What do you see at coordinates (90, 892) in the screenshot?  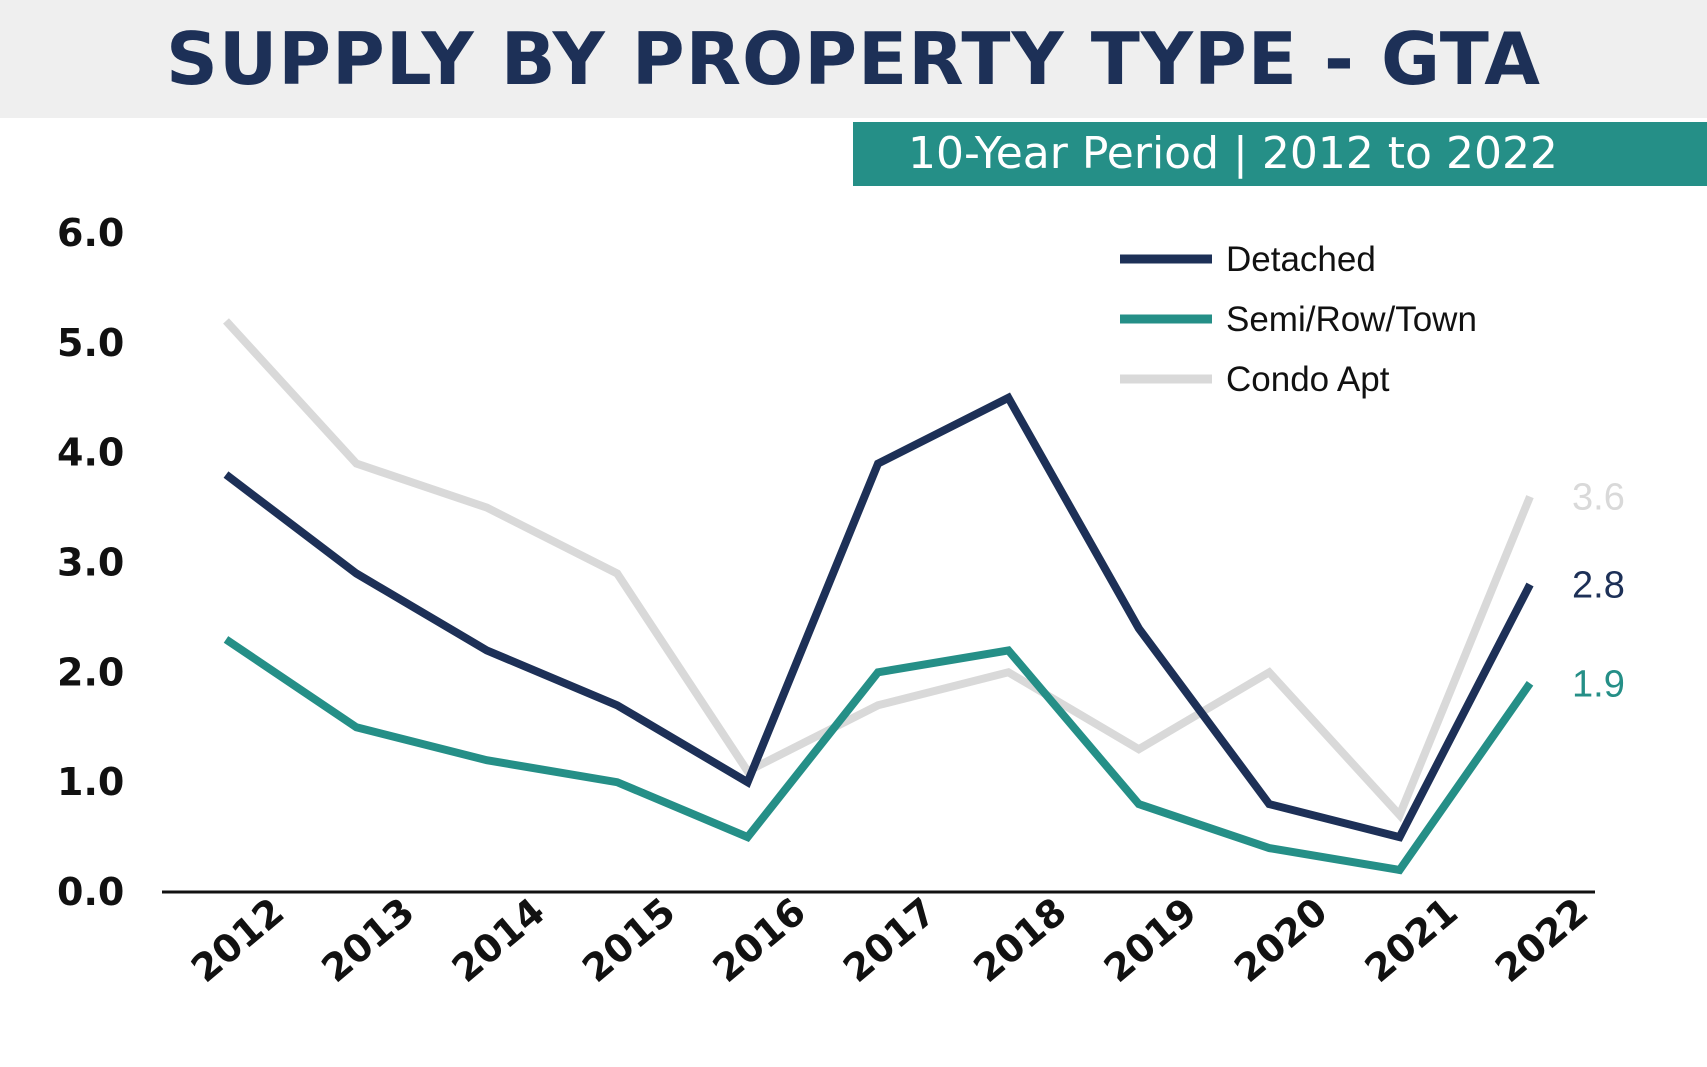 I see `y-tick-label: 0.0` at bounding box center [90, 892].